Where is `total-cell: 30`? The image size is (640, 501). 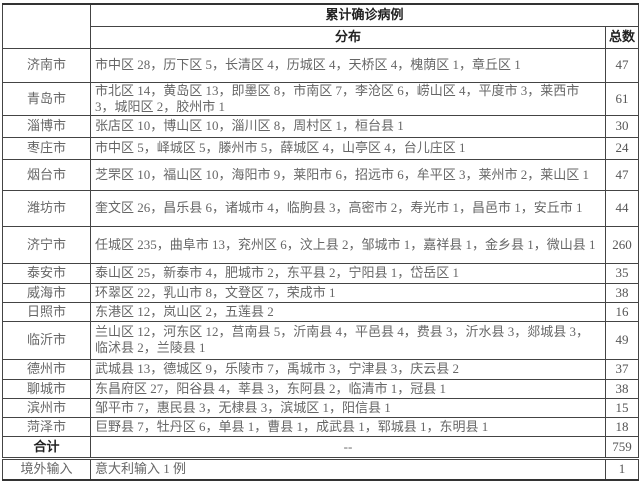 total-cell: 30 is located at coordinates (622, 126).